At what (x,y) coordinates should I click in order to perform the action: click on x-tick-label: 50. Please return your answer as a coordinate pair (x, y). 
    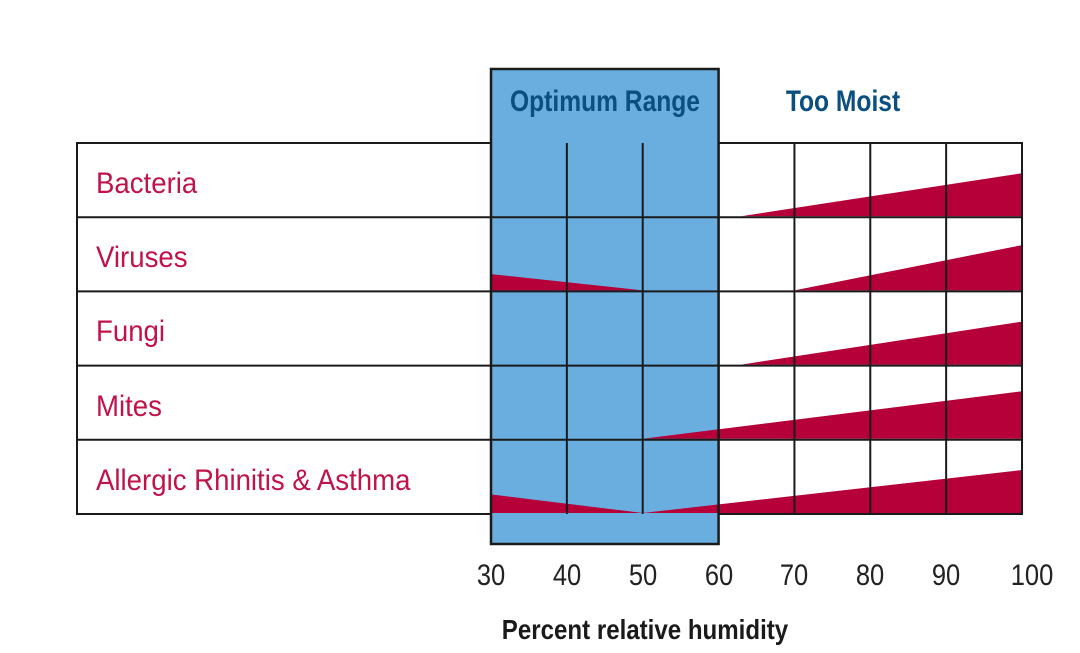
    Looking at the image, I should click on (642, 575).